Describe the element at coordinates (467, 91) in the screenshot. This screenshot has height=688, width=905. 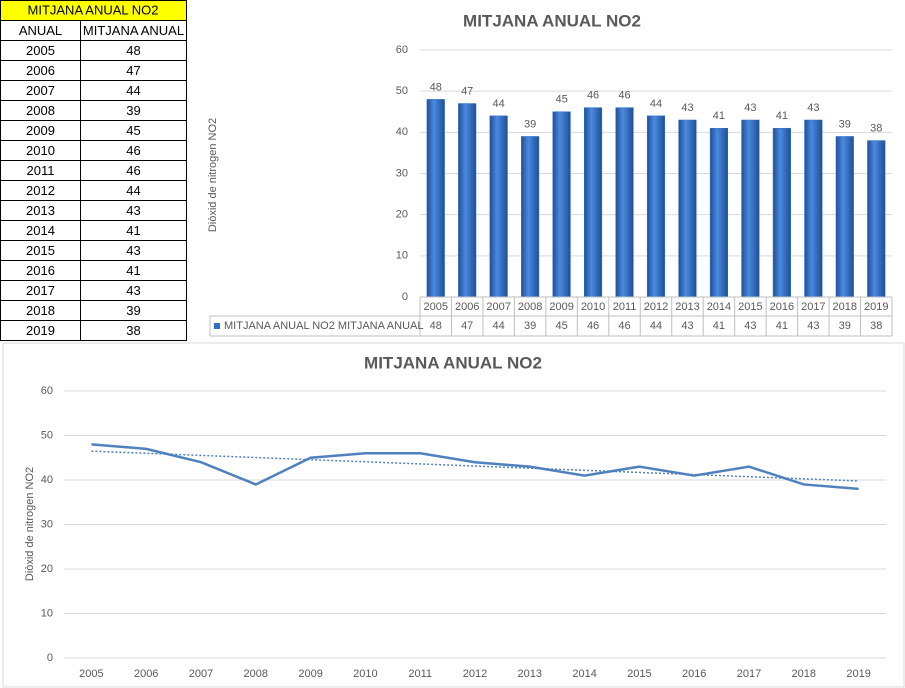
I see `data-label: 47` at that location.